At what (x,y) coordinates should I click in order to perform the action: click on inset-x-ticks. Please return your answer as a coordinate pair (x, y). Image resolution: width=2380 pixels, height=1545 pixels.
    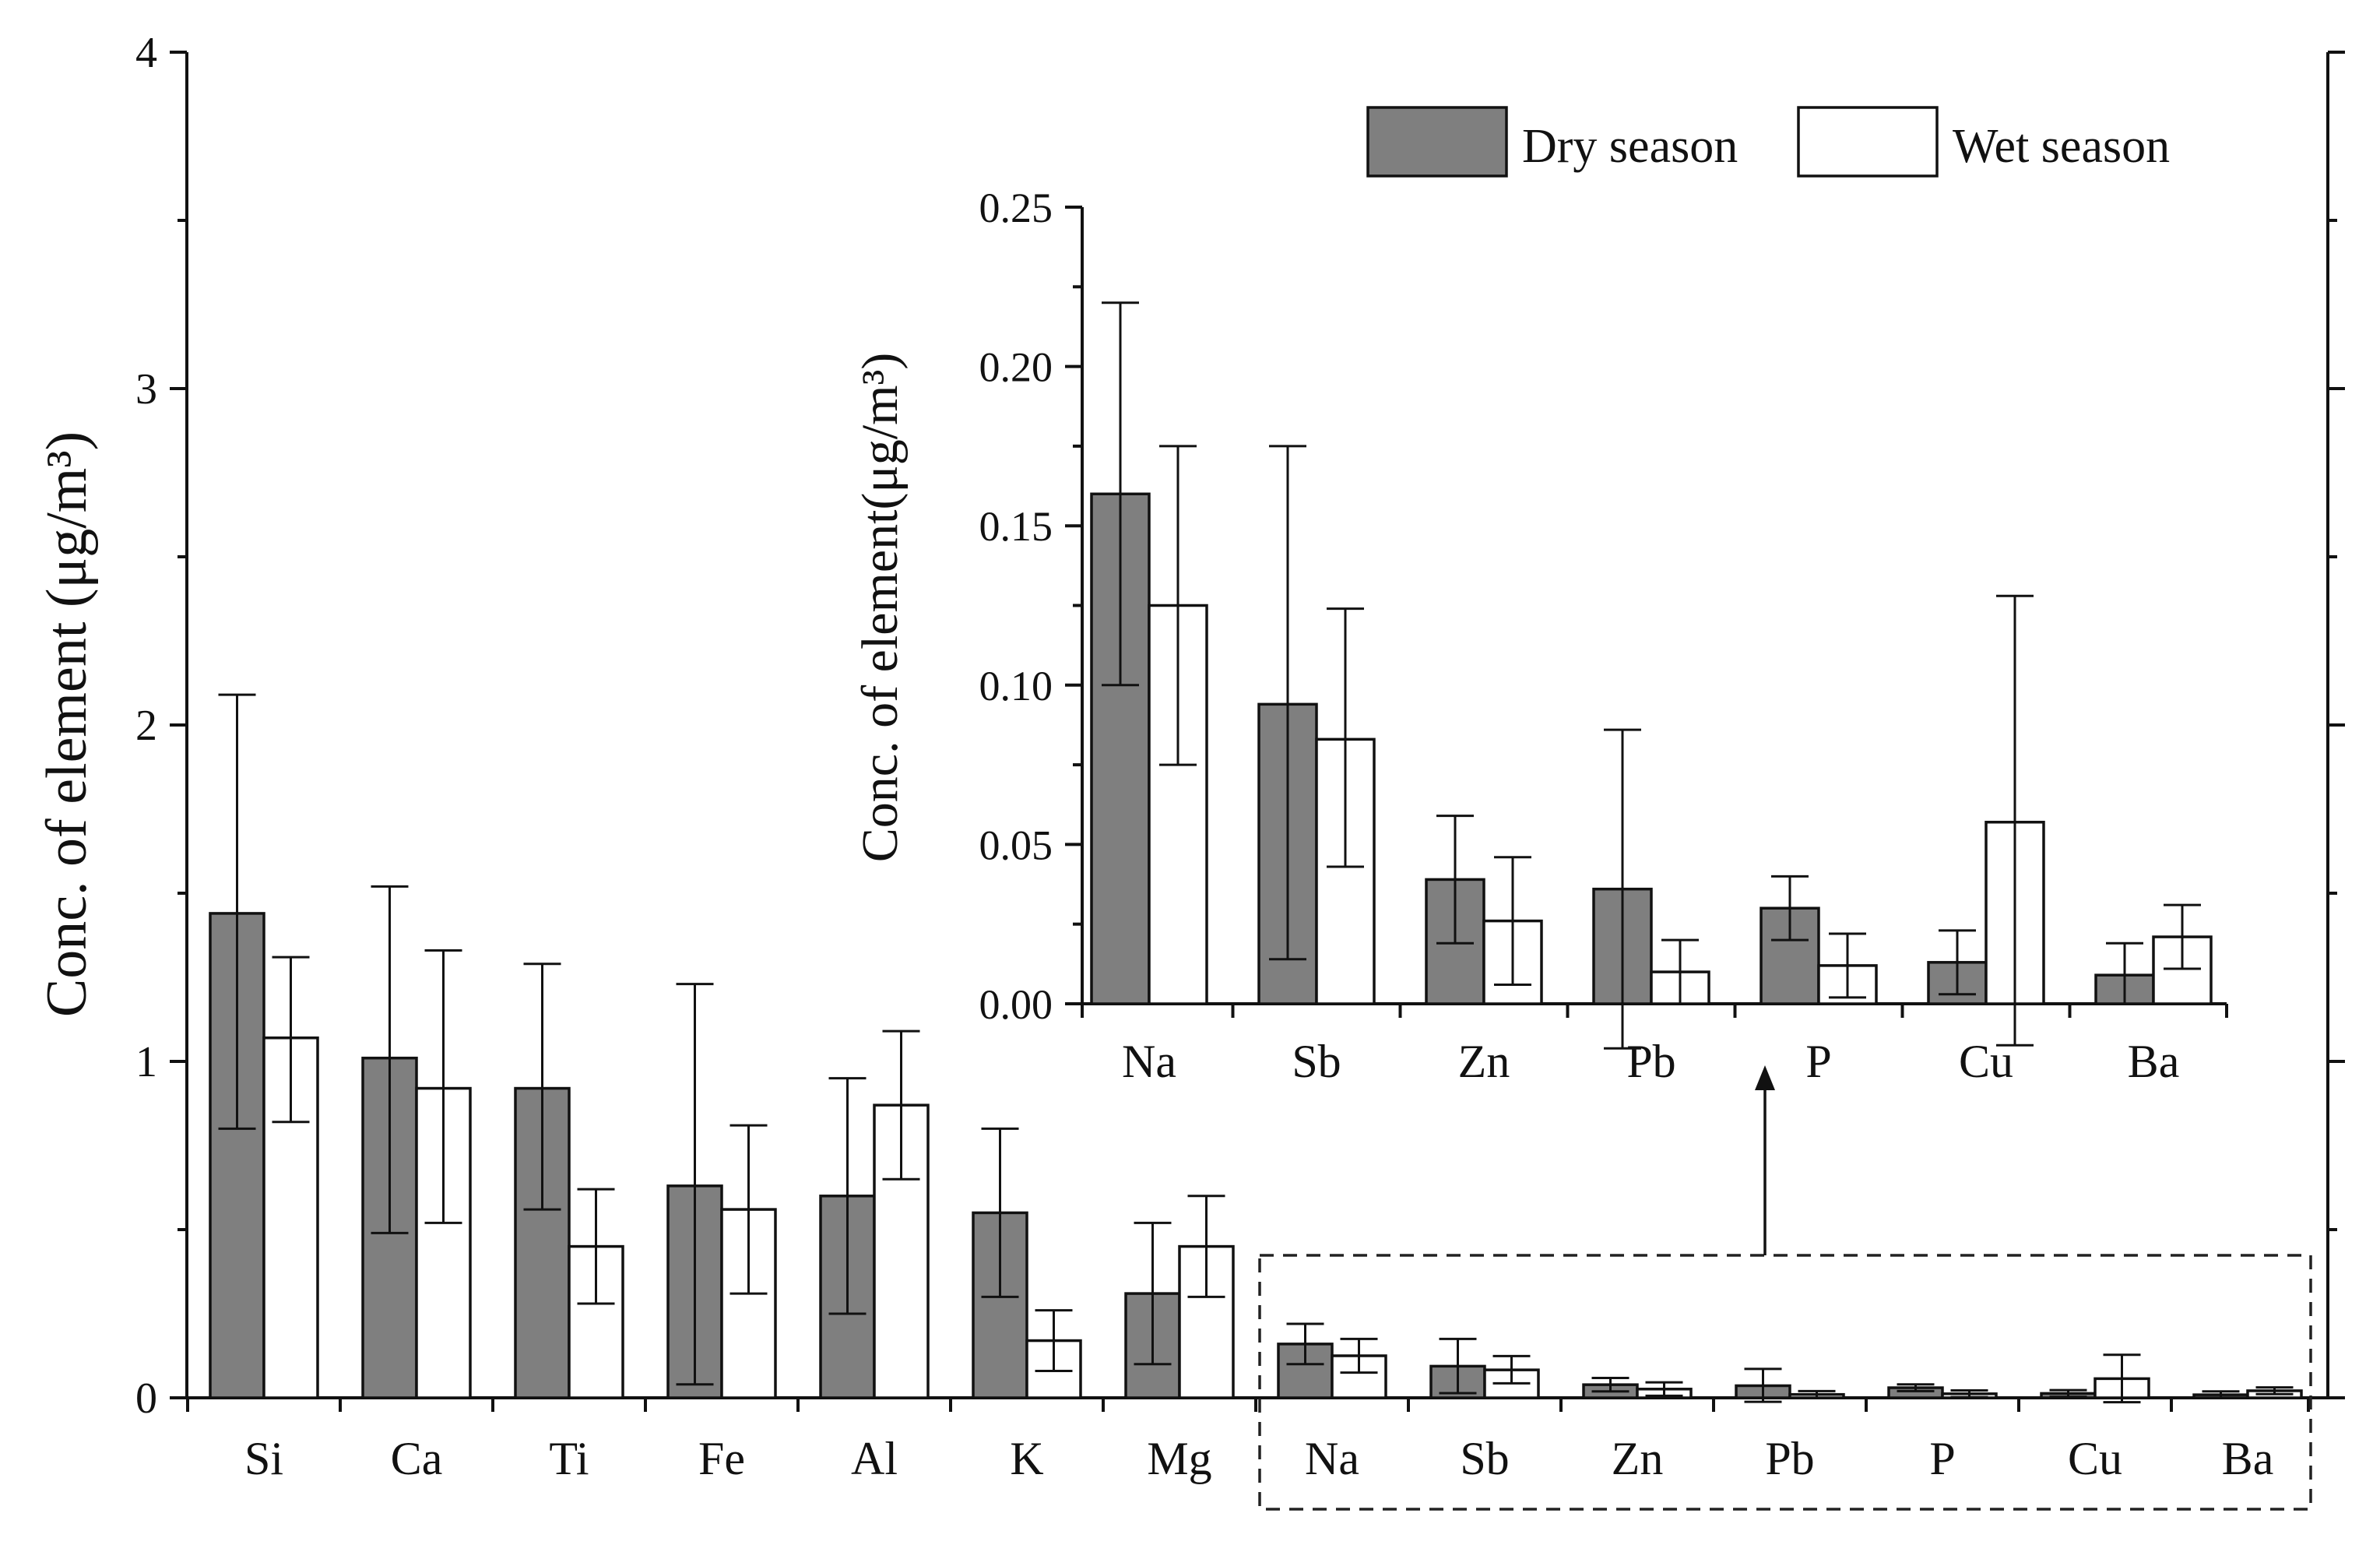
    Looking at the image, I should click on (1654, 1011).